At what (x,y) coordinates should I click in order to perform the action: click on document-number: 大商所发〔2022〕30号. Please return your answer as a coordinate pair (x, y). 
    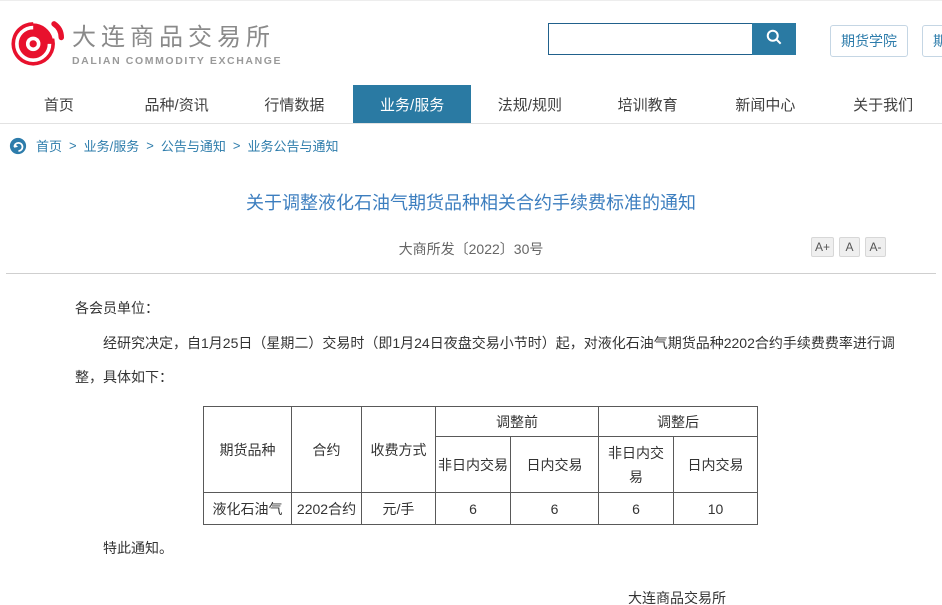
    Looking at the image, I should click on (471, 249).